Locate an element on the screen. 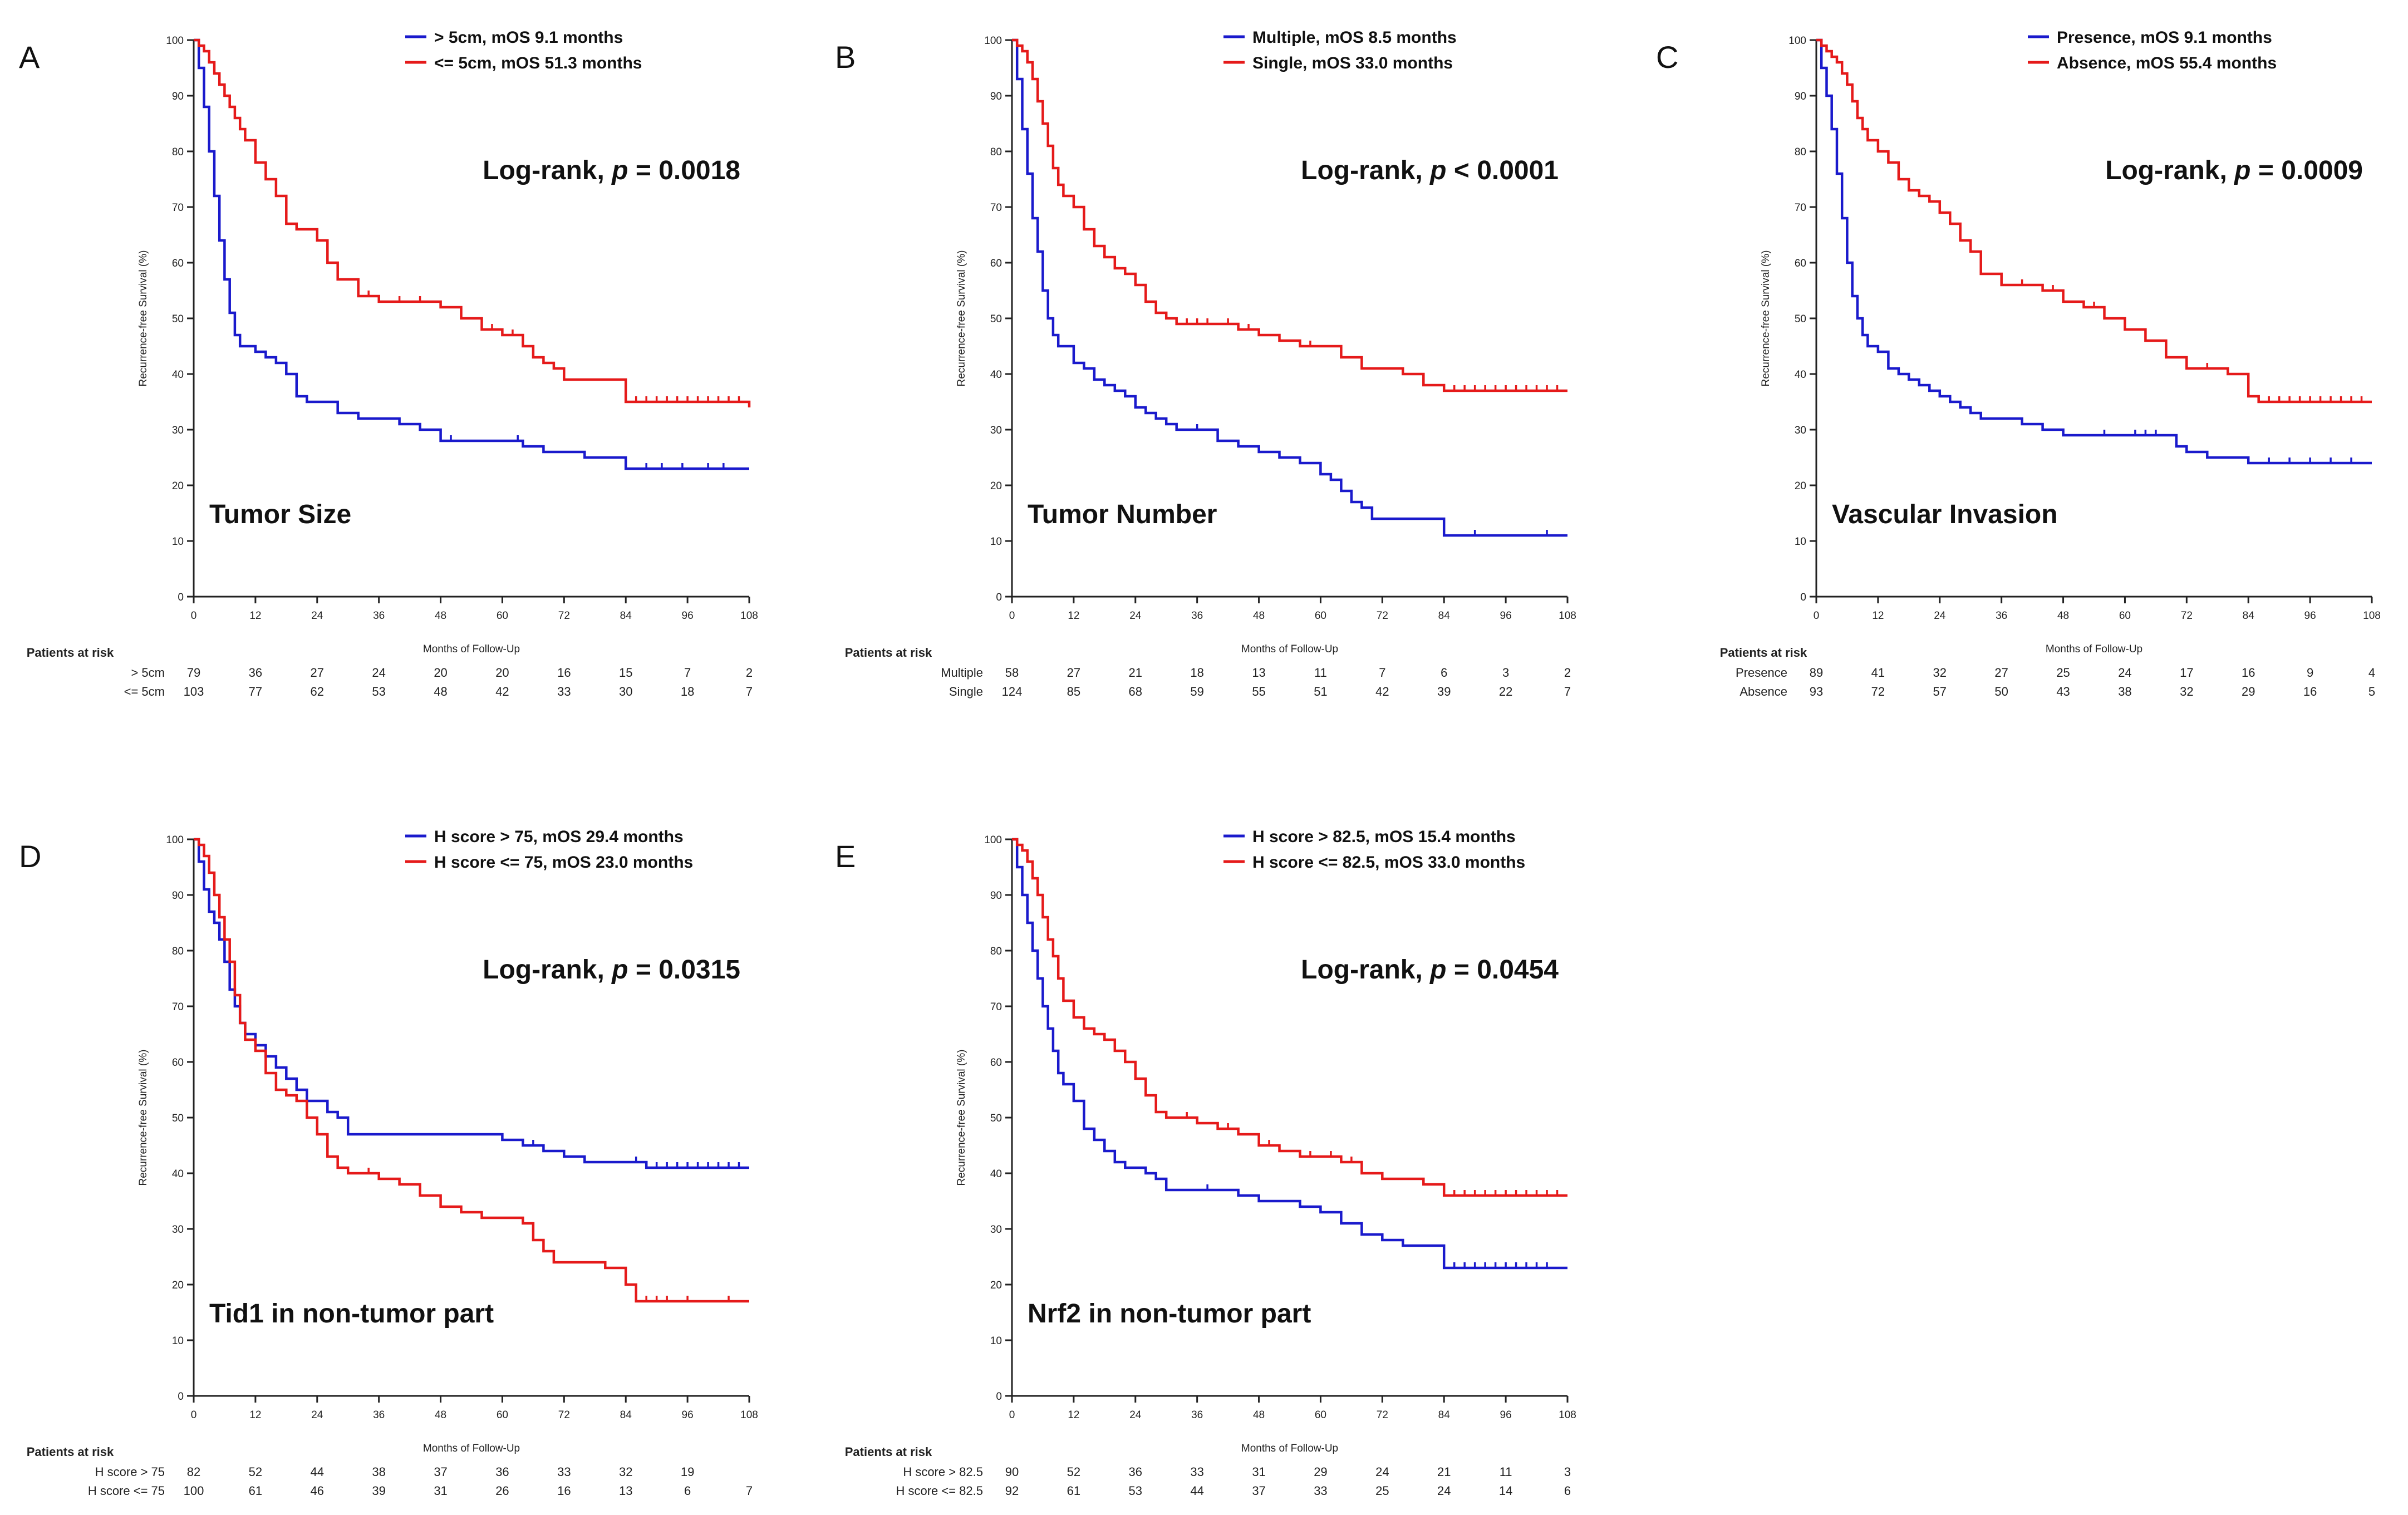 This screenshot has height=1515, width=2408. risk-count: 62 is located at coordinates (318, 692).